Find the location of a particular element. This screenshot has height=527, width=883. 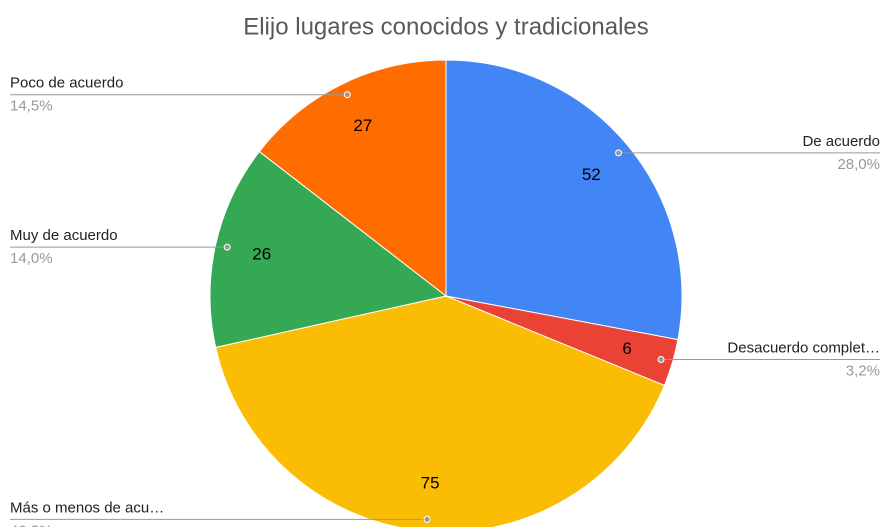

chart-title: Elijo lugares conocidos y tradicionales is located at coordinates (446, 26).